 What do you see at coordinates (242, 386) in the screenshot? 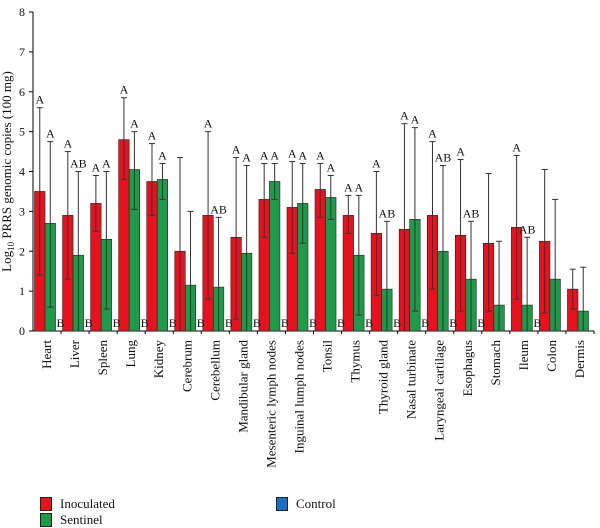
I see `x-tick-label: Mandibular gland` at bounding box center [242, 386].